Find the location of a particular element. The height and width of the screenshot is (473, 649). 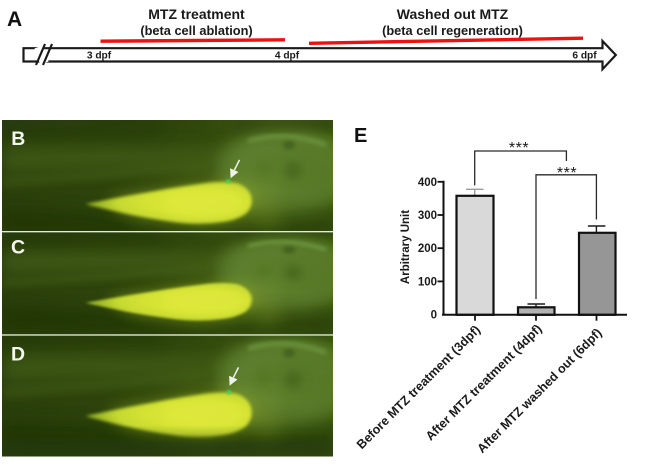

svg-text: C is located at coordinates (18, 248).